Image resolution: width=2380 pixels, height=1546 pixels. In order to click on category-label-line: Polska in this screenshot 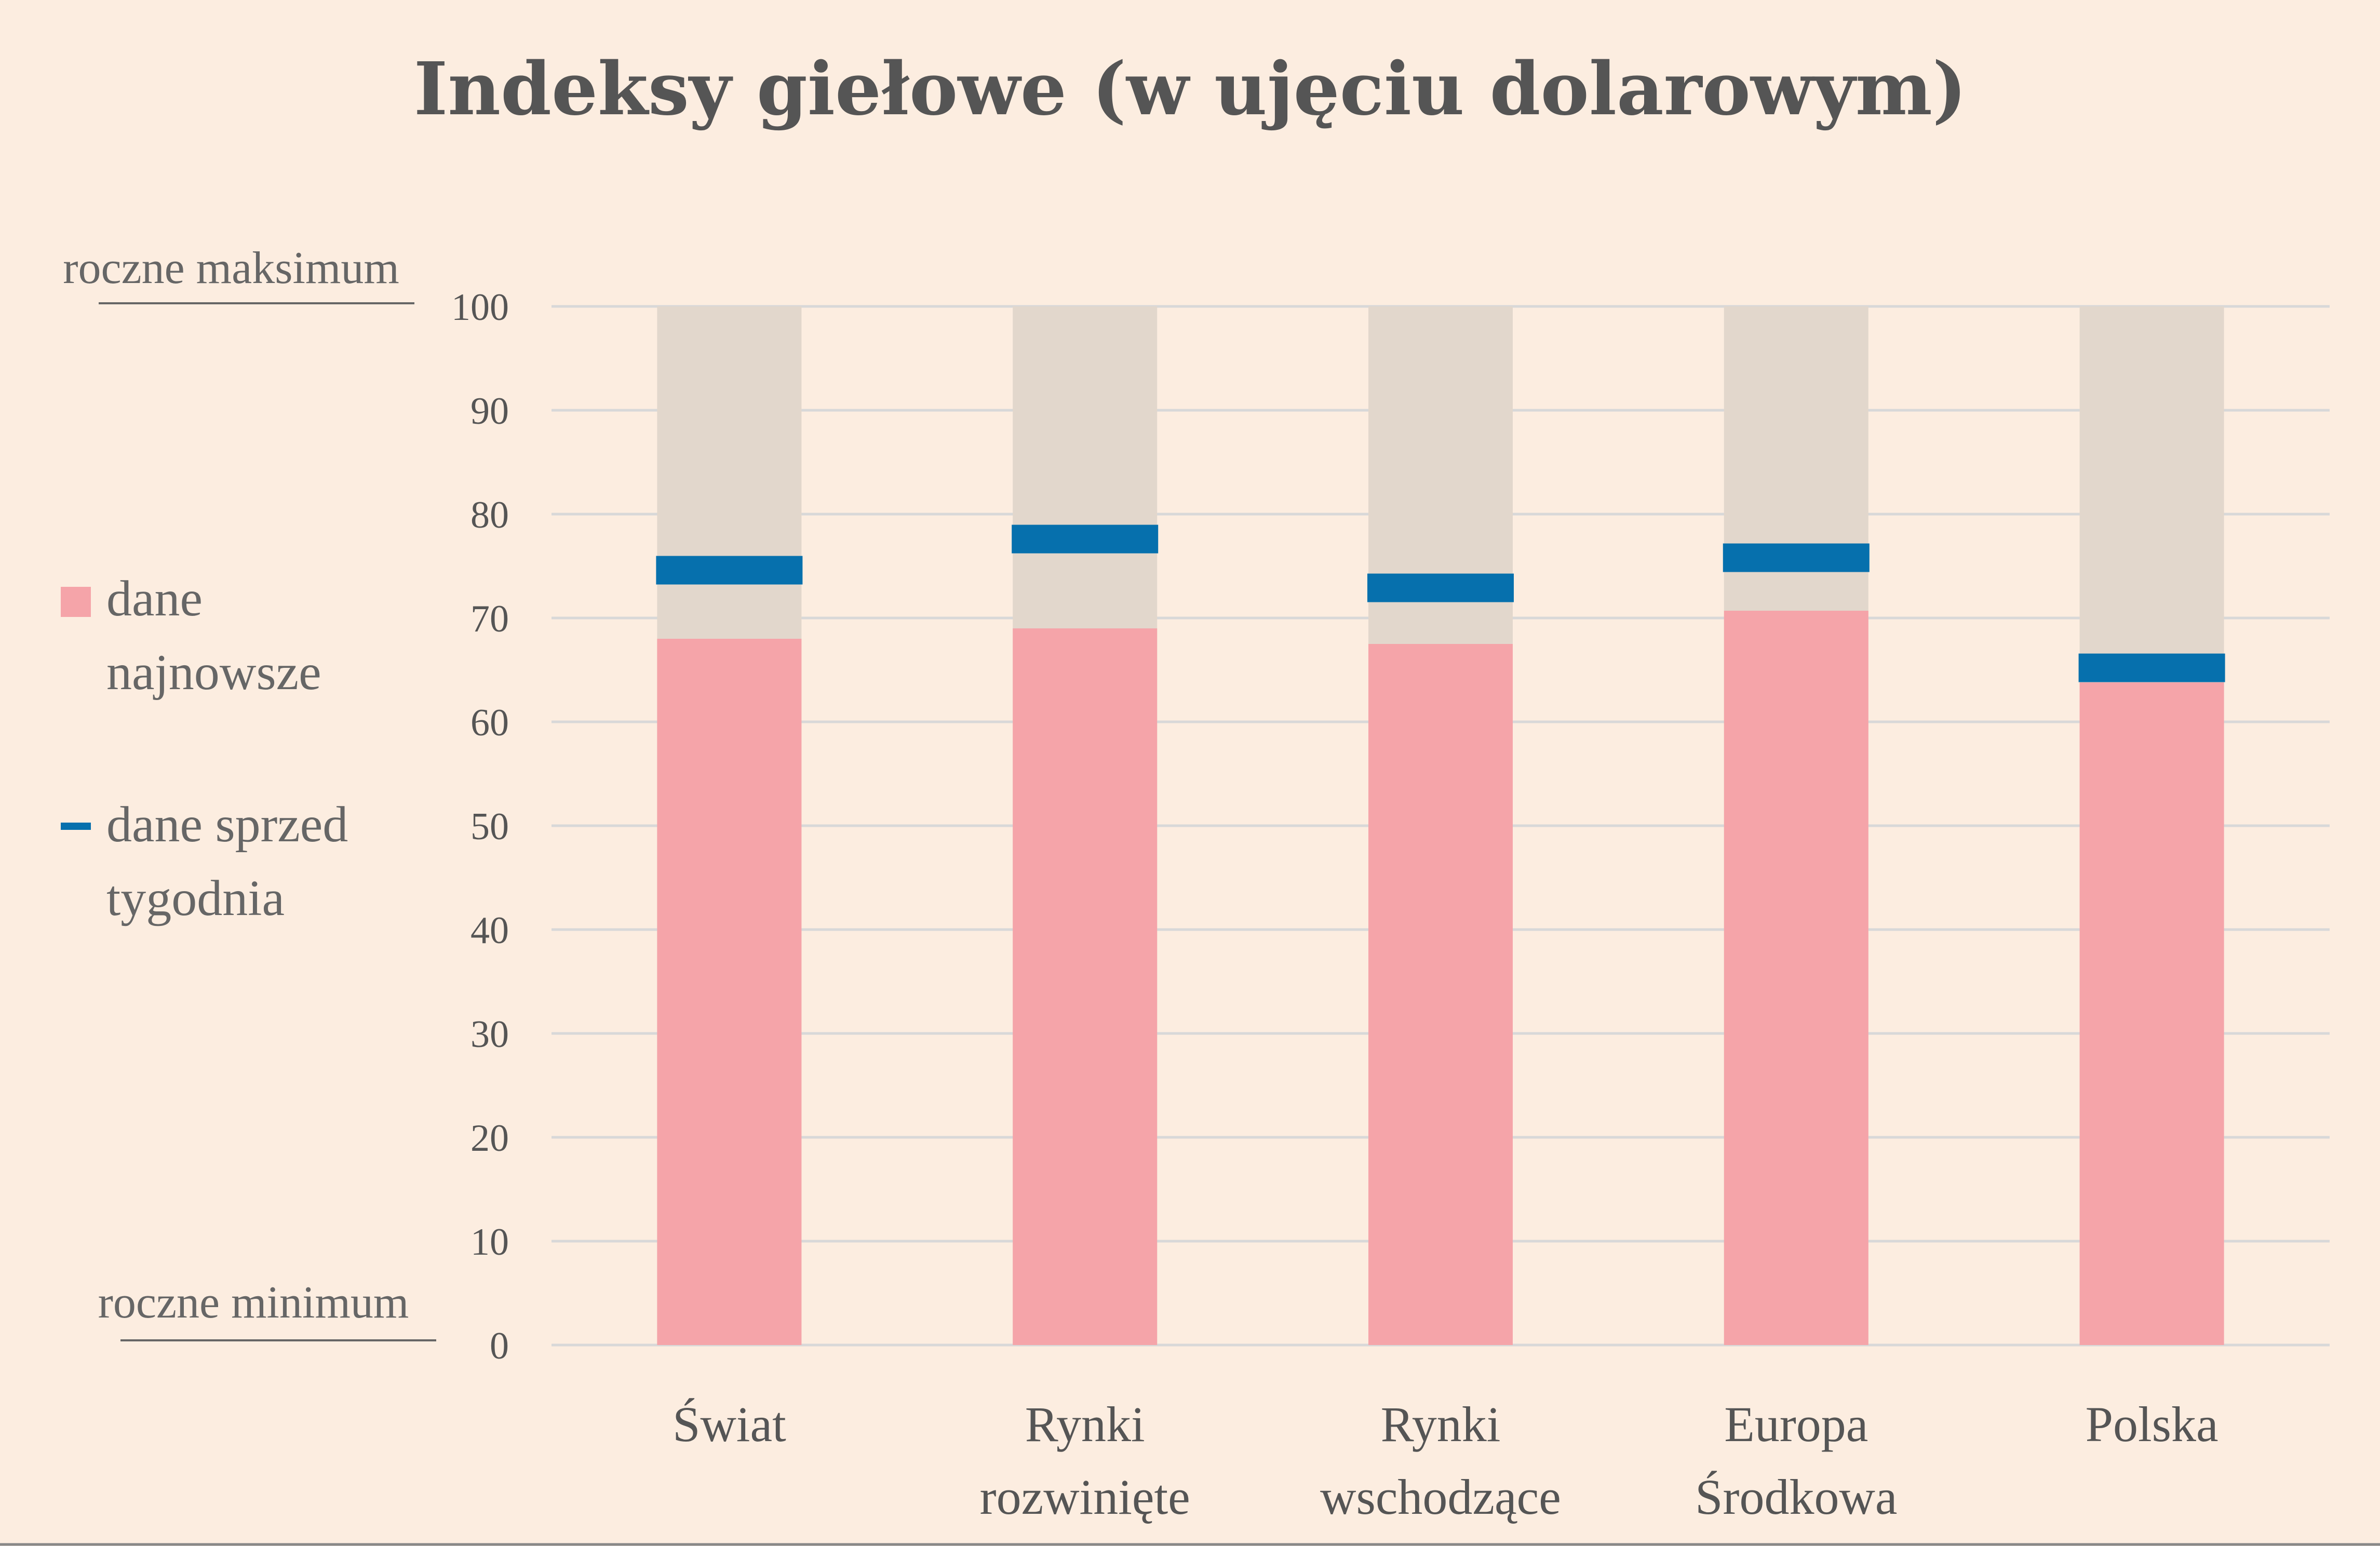, I will do `click(2152, 1424)`.